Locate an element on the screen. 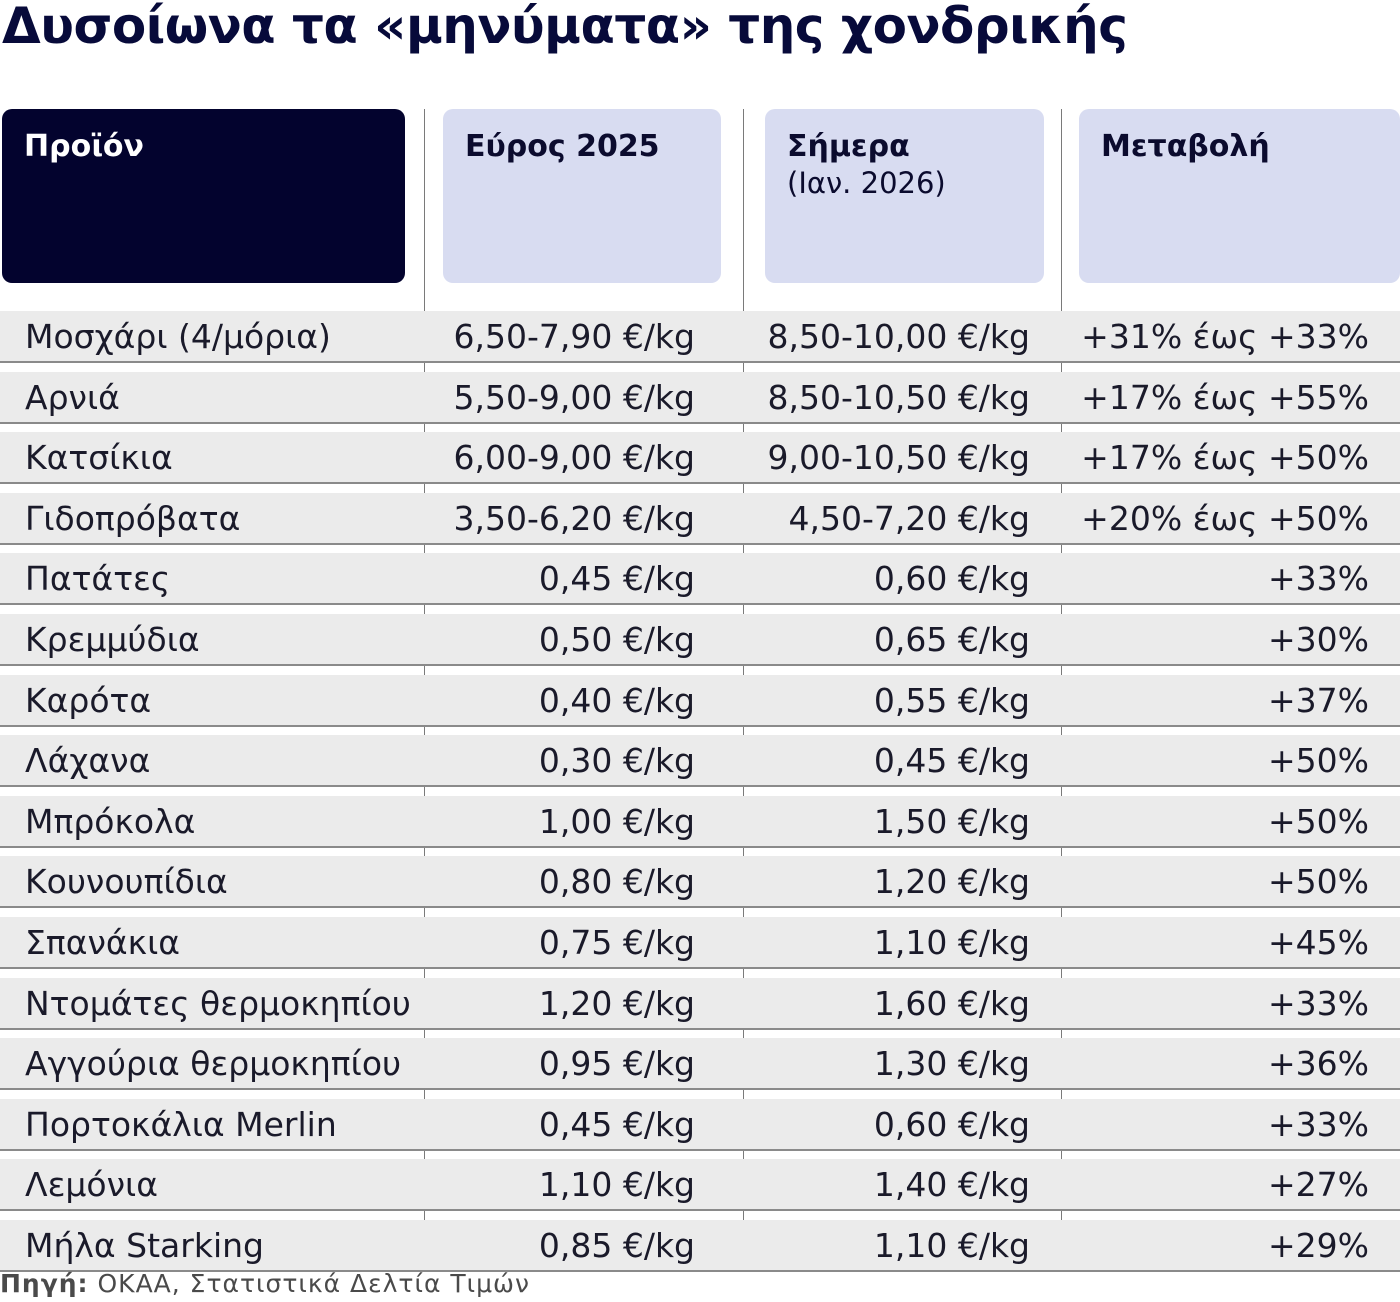  product-cell: Κατσίκια is located at coordinates (99, 458).